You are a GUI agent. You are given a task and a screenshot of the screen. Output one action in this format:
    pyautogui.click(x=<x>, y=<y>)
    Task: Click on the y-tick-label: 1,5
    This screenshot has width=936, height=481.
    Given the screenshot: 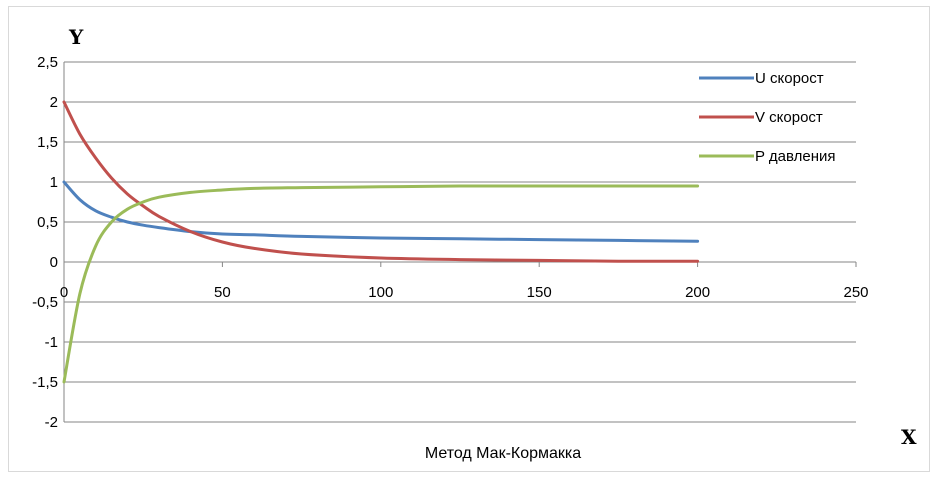 What is the action you would take?
    pyautogui.click(x=47, y=142)
    